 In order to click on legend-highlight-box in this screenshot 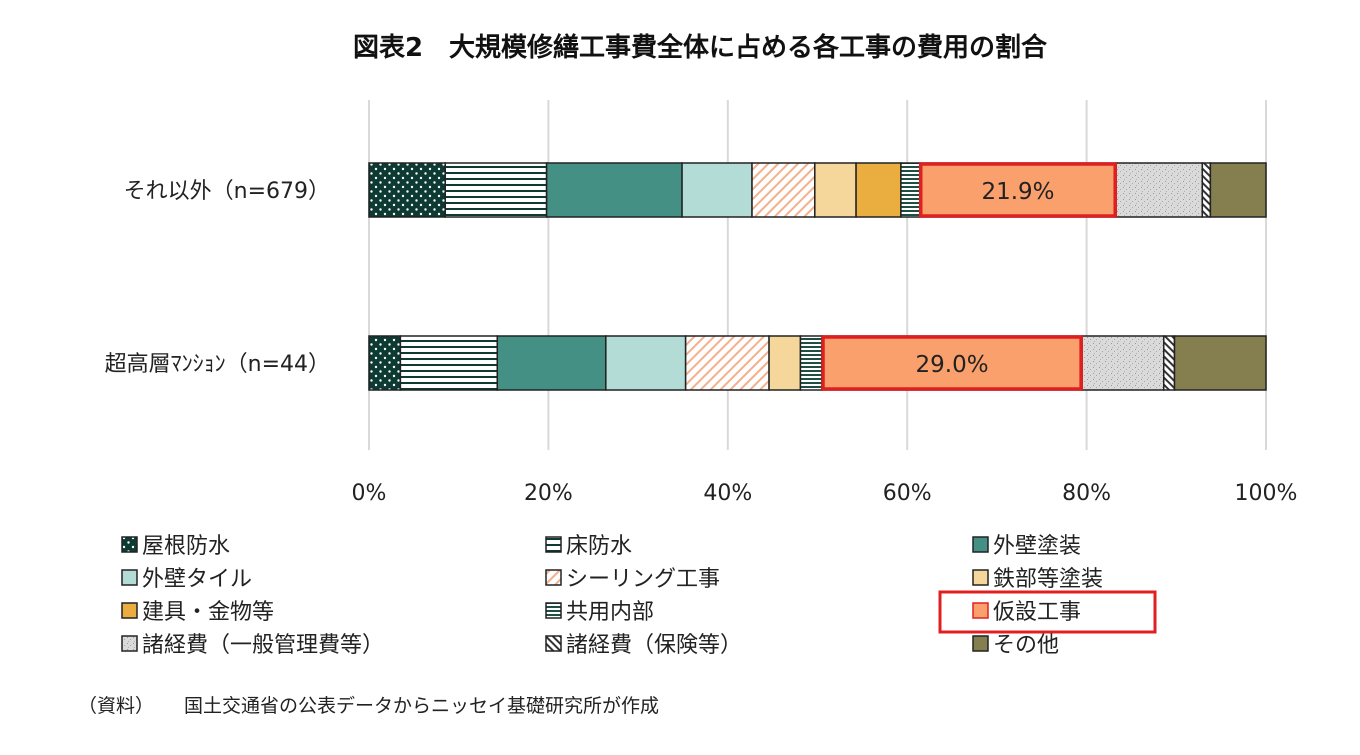, I will do `click(1047, 612)`.